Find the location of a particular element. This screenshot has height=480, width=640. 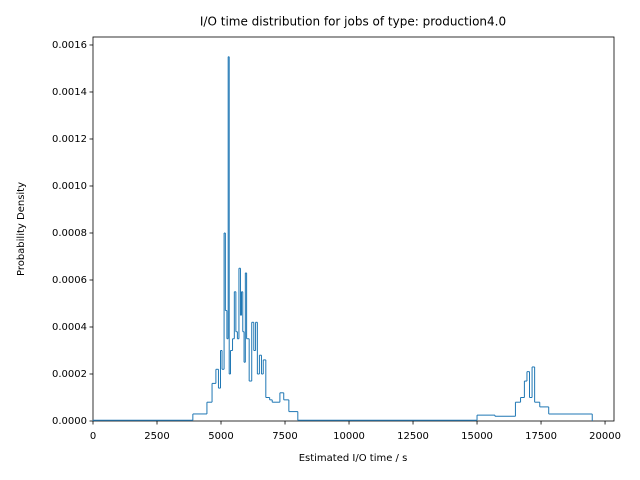

x-tick-label: 2500 is located at coordinates (156, 436).